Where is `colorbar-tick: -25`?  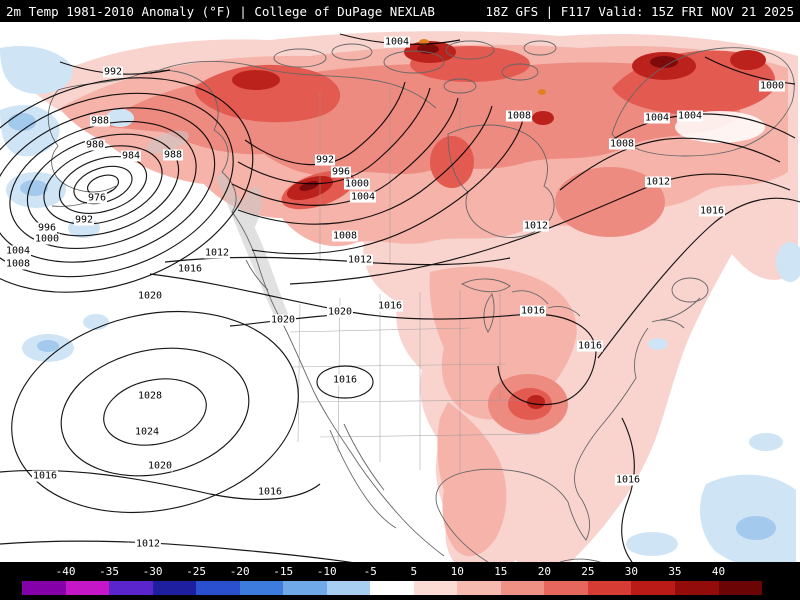 colorbar-tick: -25 is located at coordinates (196, 571).